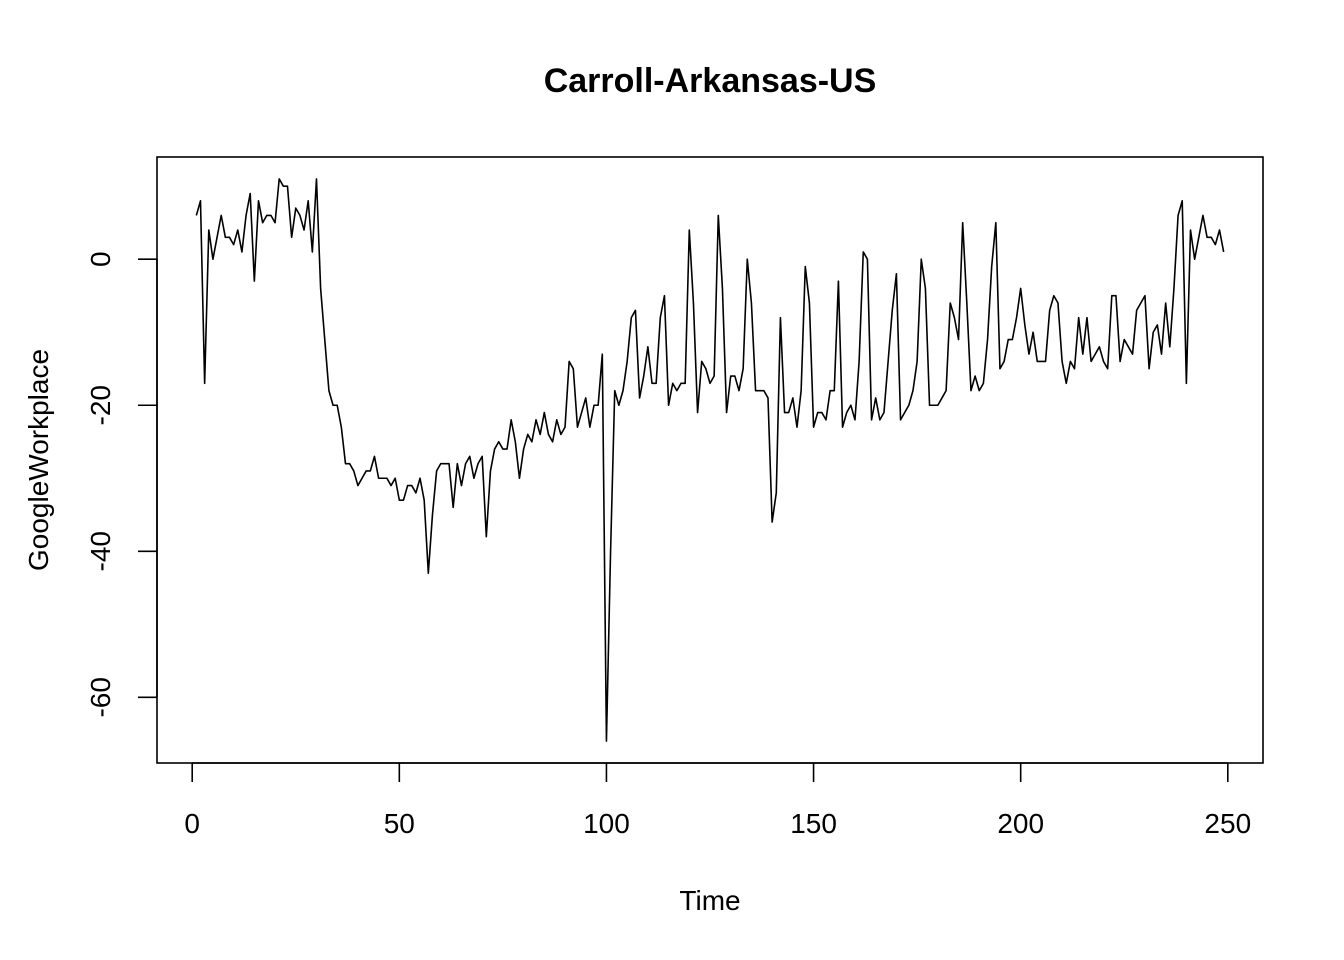  What do you see at coordinates (100, 551) in the screenshot?
I see `y-tick-label: -40` at bounding box center [100, 551].